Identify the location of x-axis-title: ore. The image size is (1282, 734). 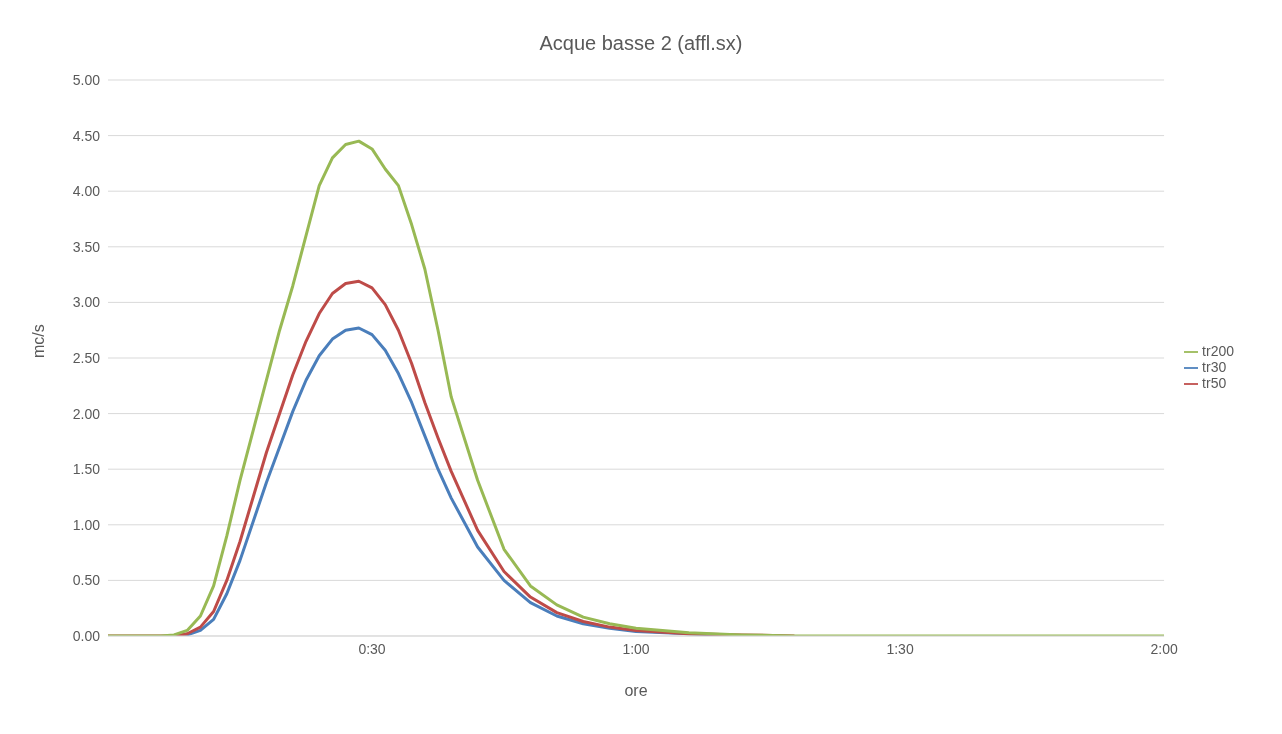
(636, 690).